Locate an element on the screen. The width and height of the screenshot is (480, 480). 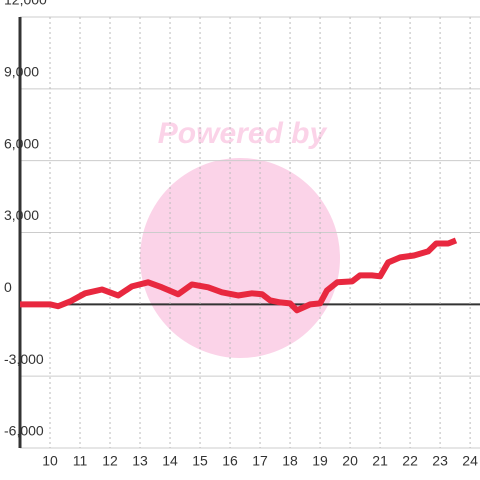
x-tick-label: 18 is located at coordinates (290, 461).